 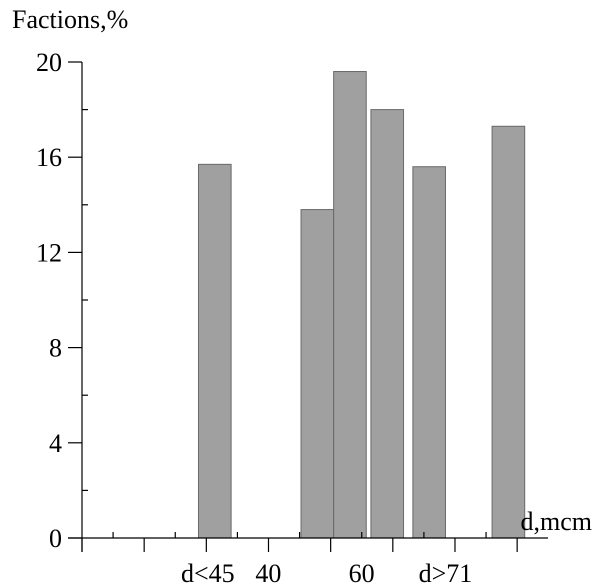 I want to click on x-tick-label-2: 40, so click(x=268, y=573).